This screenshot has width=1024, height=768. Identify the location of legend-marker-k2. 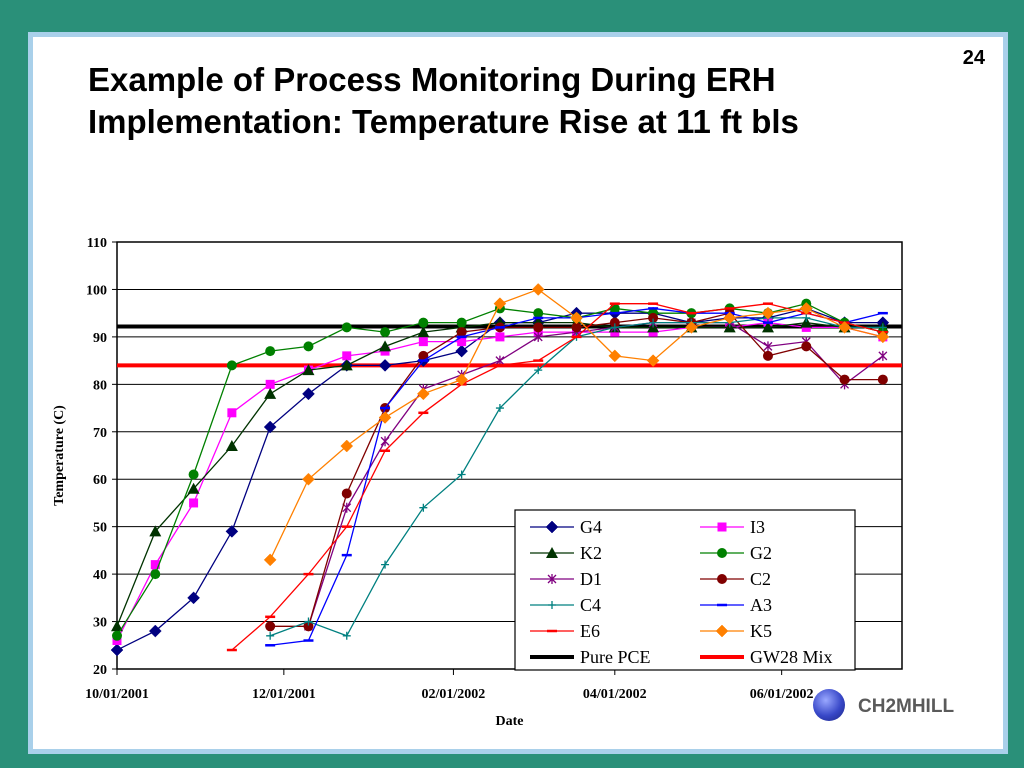
(552, 552).